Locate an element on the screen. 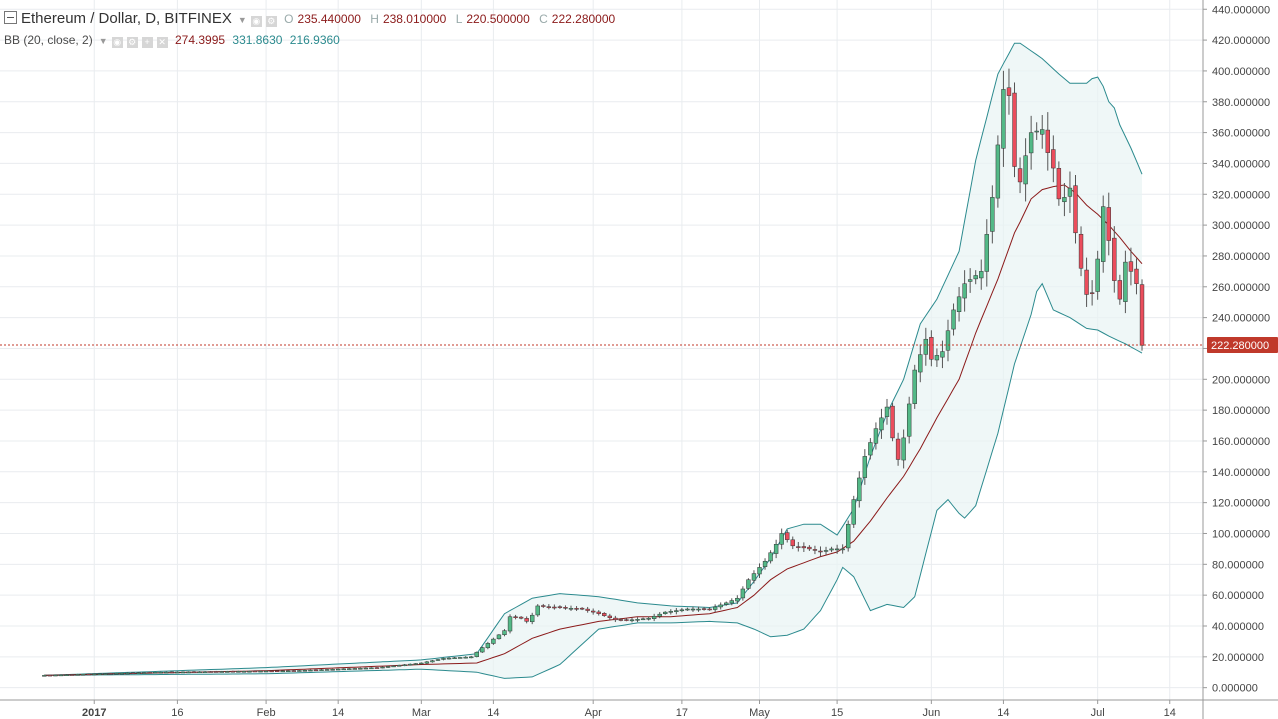 Image resolution: width=1278 pixels, height=719 pixels. close-icon: ✕ is located at coordinates (162, 42).